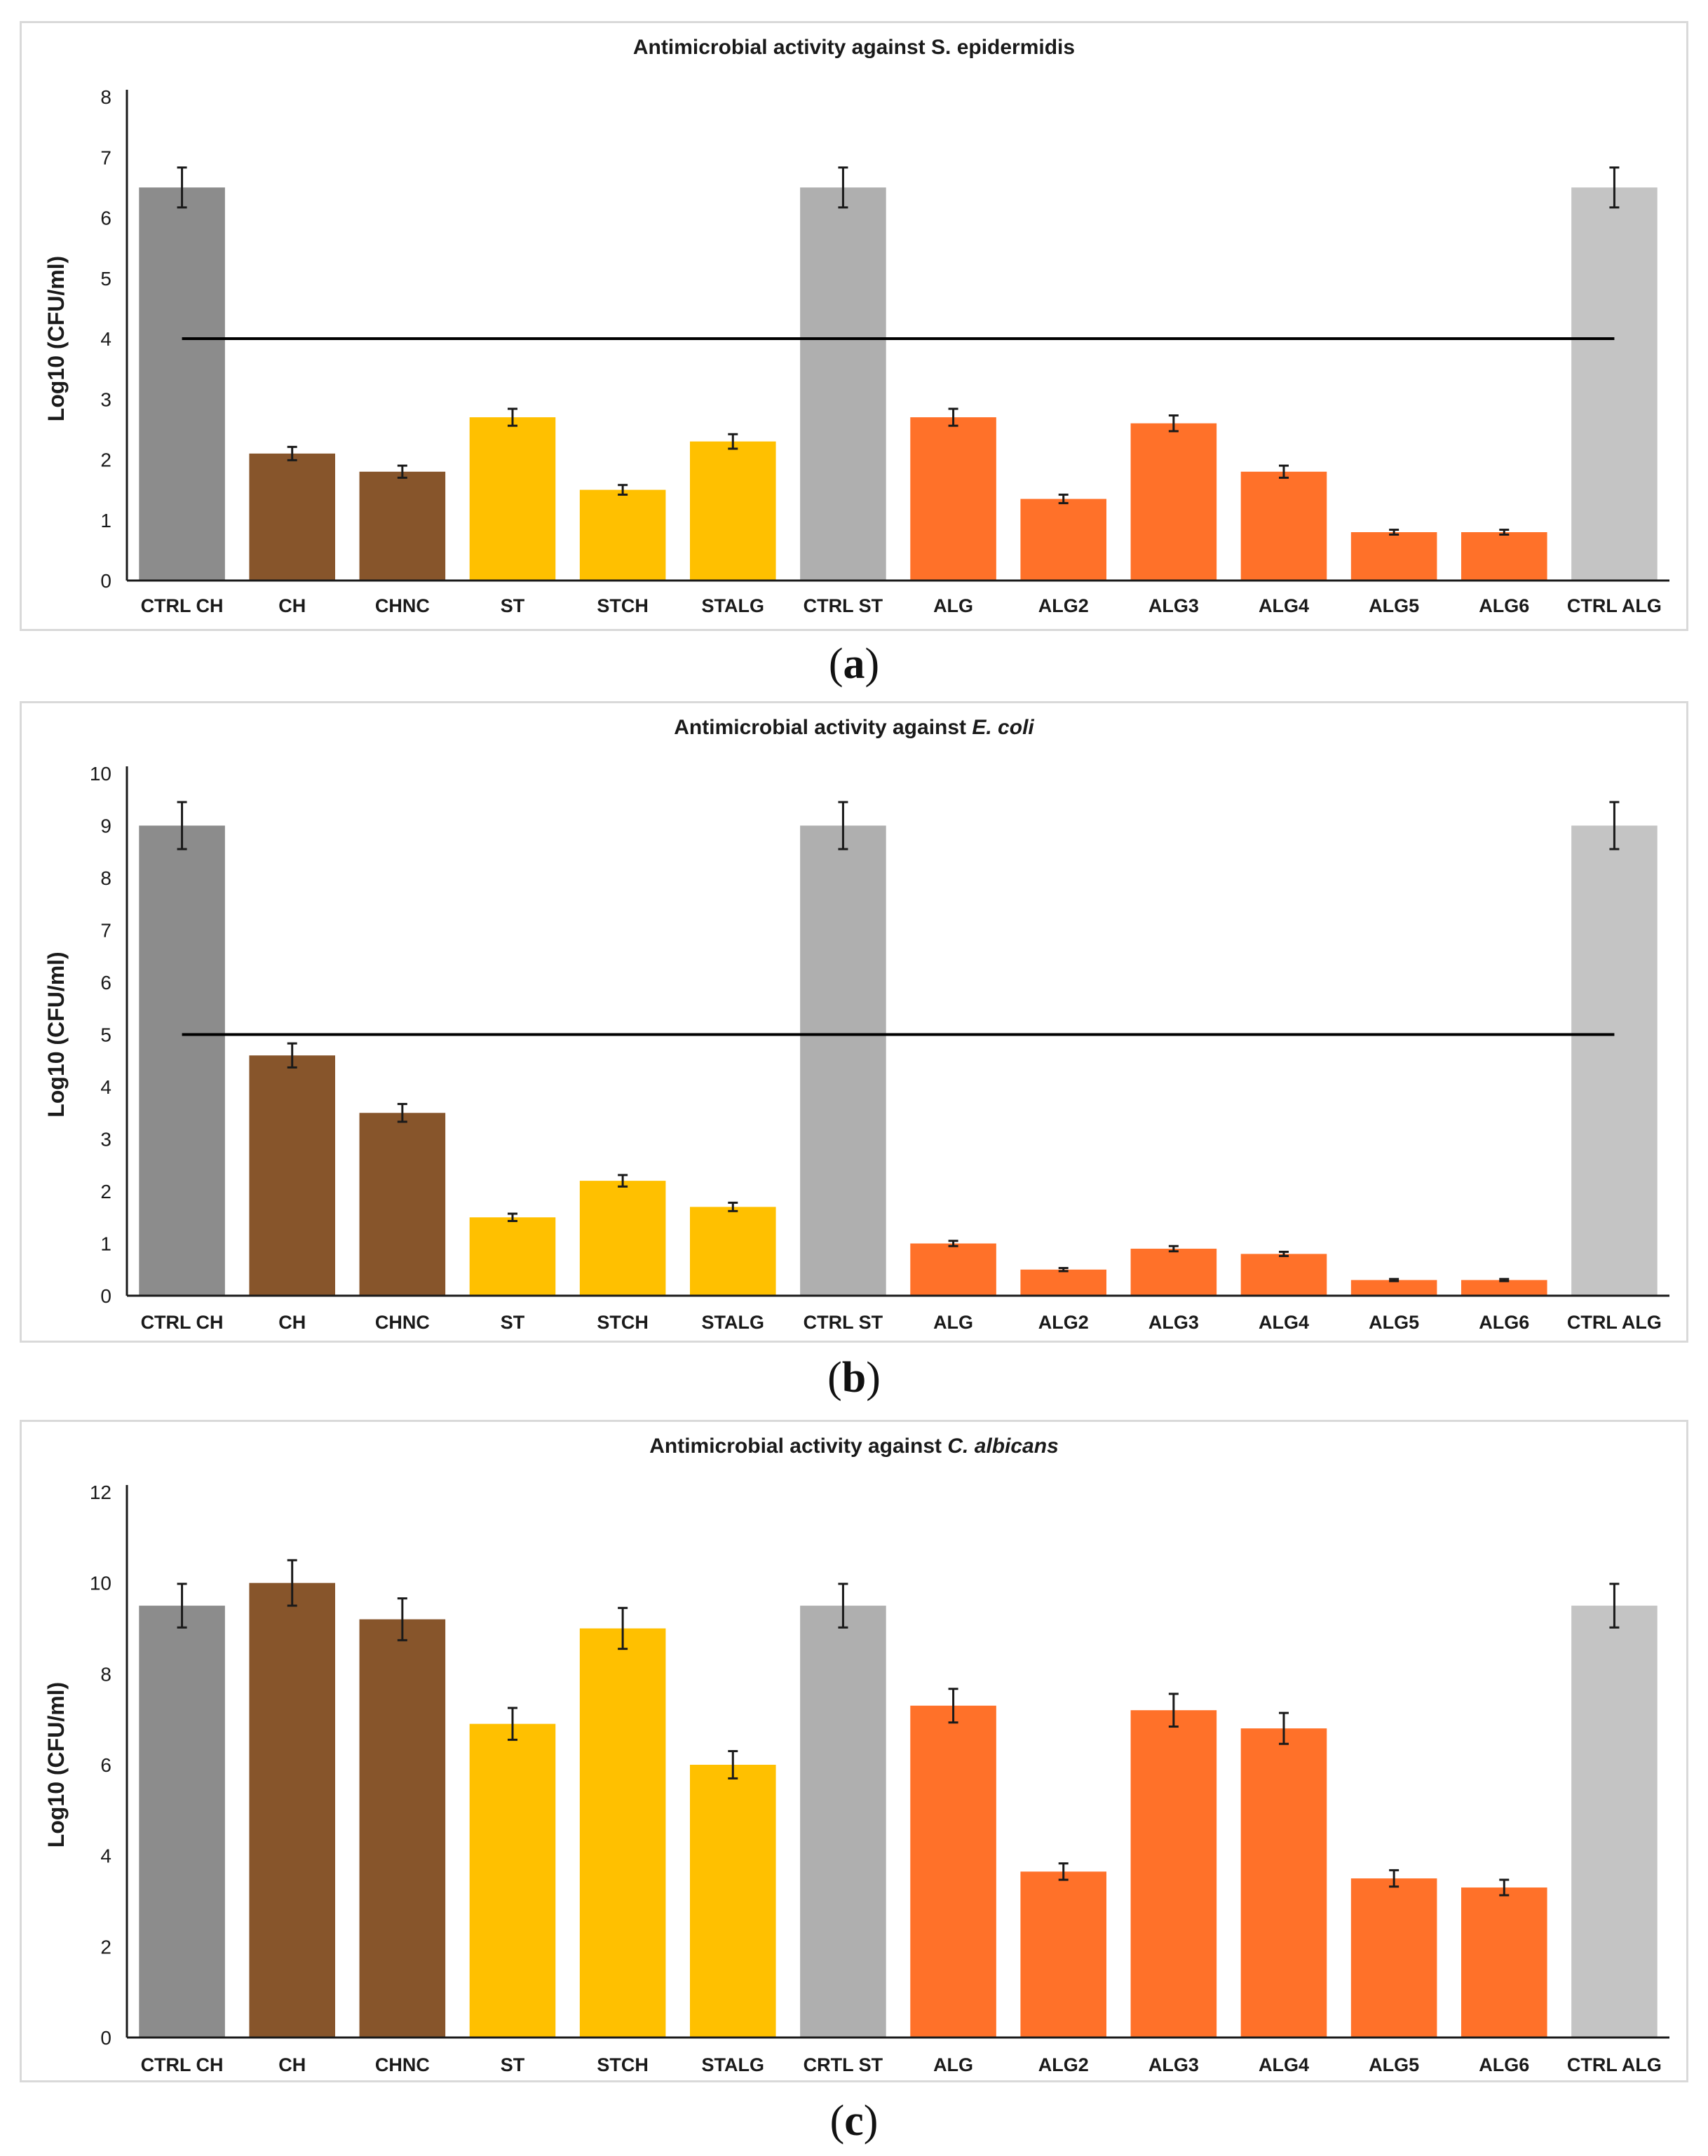  I want to click on y-tick-label-c: 10, so click(101, 1584).